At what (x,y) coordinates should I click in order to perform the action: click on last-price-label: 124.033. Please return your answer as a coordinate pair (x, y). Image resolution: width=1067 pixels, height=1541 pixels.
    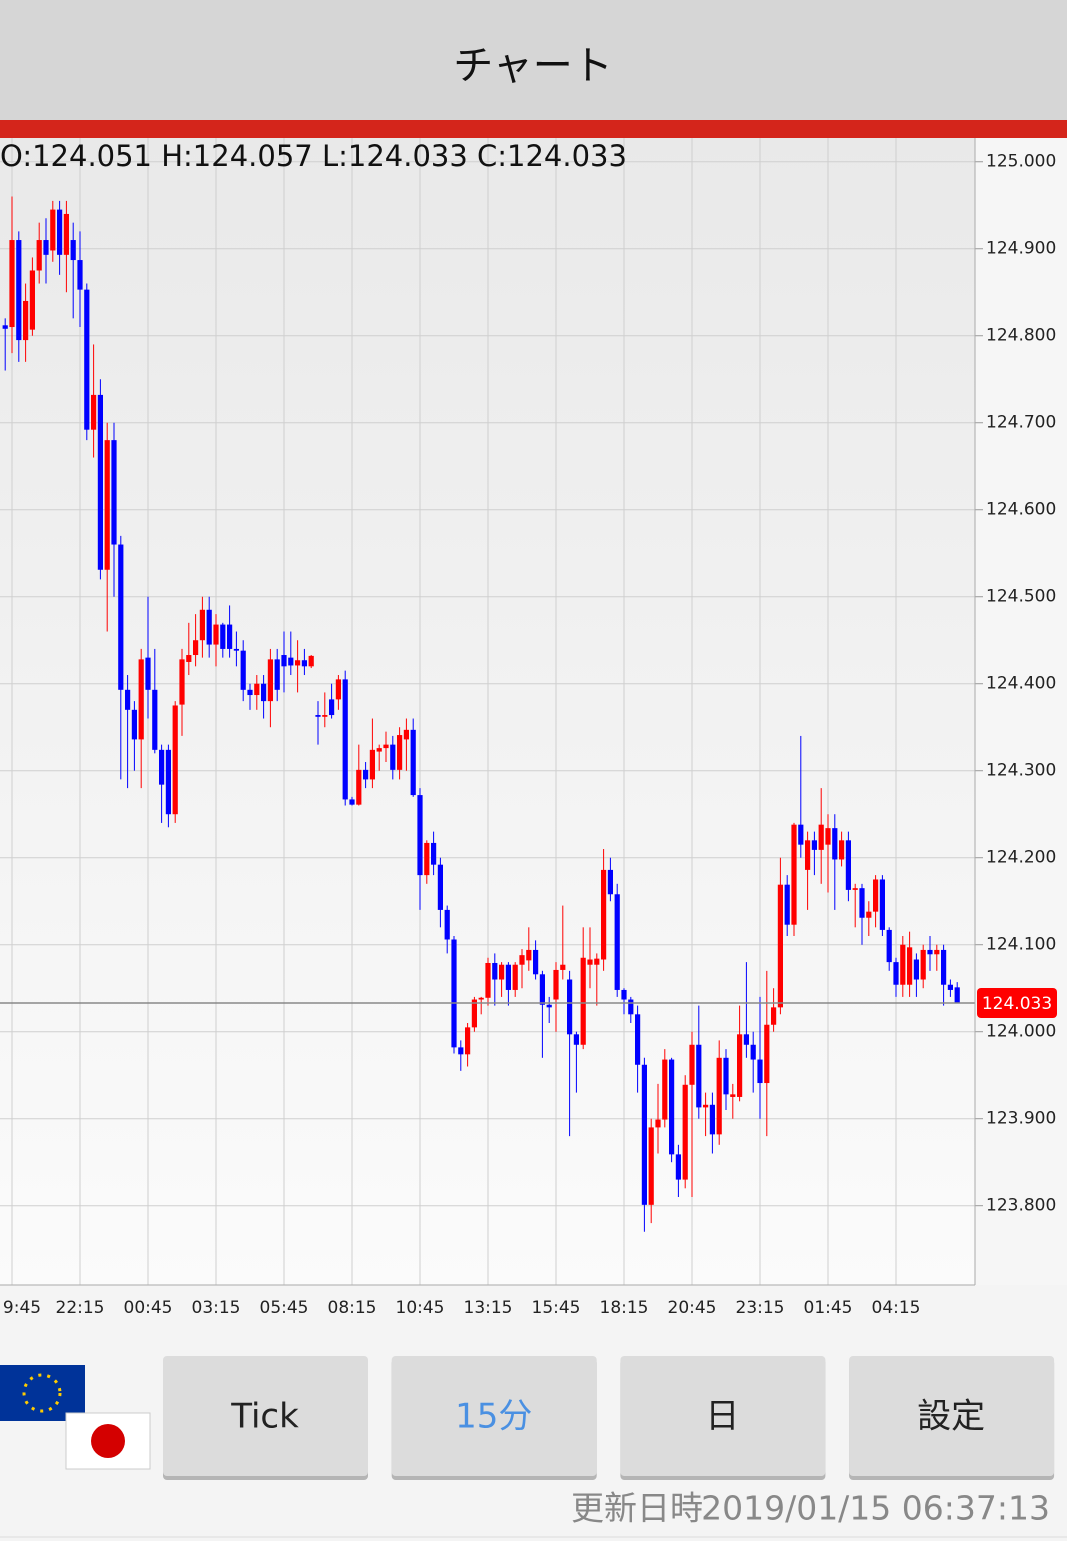
    Looking at the image, I should click on (1017, 1004).